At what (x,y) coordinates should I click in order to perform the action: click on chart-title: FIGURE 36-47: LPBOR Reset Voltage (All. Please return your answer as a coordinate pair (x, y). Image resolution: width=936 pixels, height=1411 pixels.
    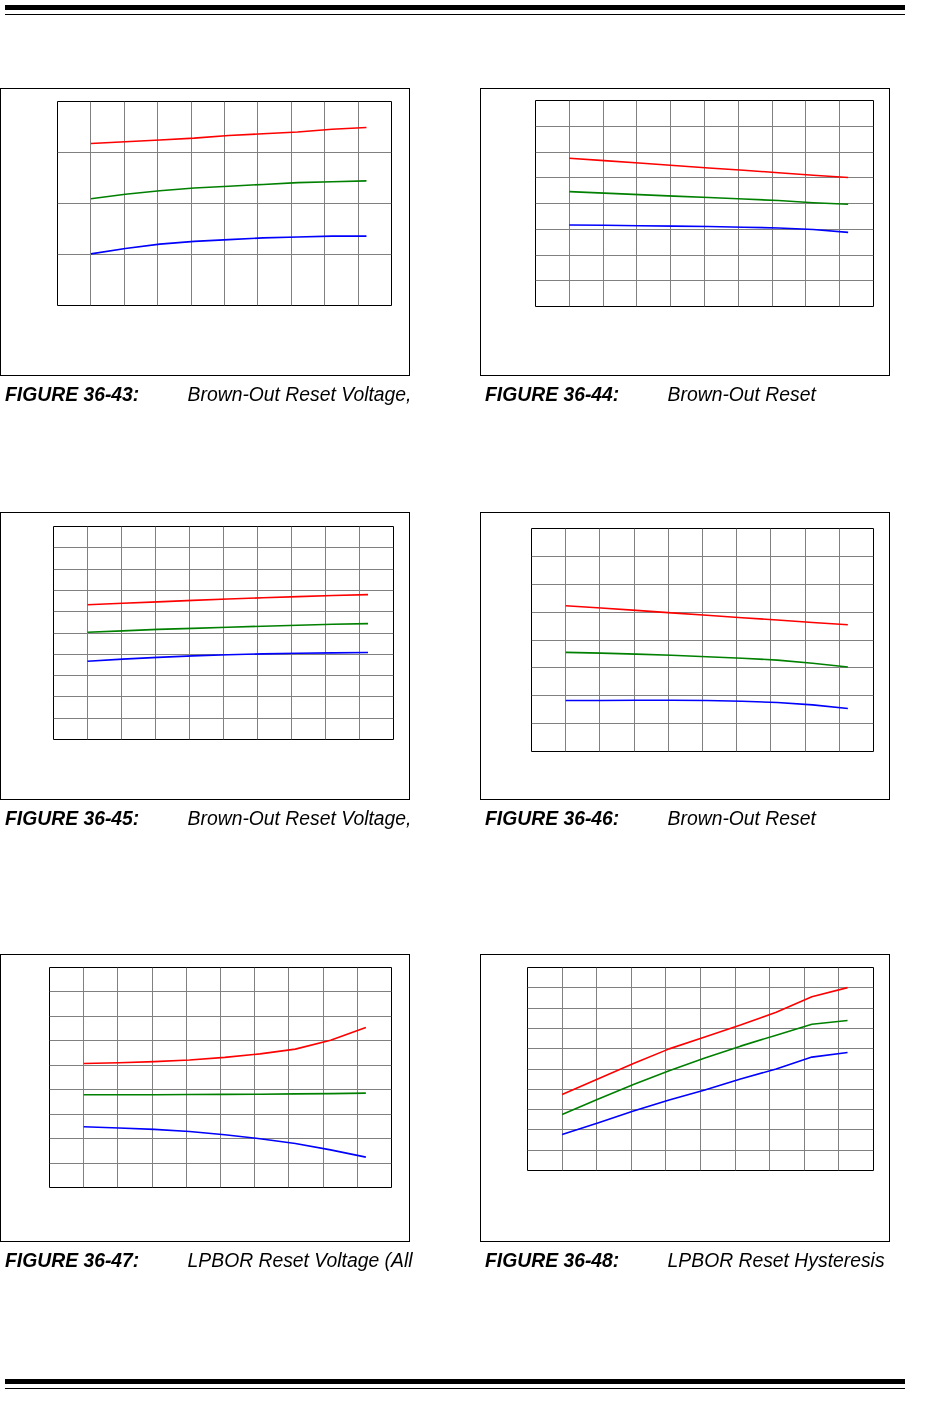
    Looking at the image, I should click on (209, 1260).